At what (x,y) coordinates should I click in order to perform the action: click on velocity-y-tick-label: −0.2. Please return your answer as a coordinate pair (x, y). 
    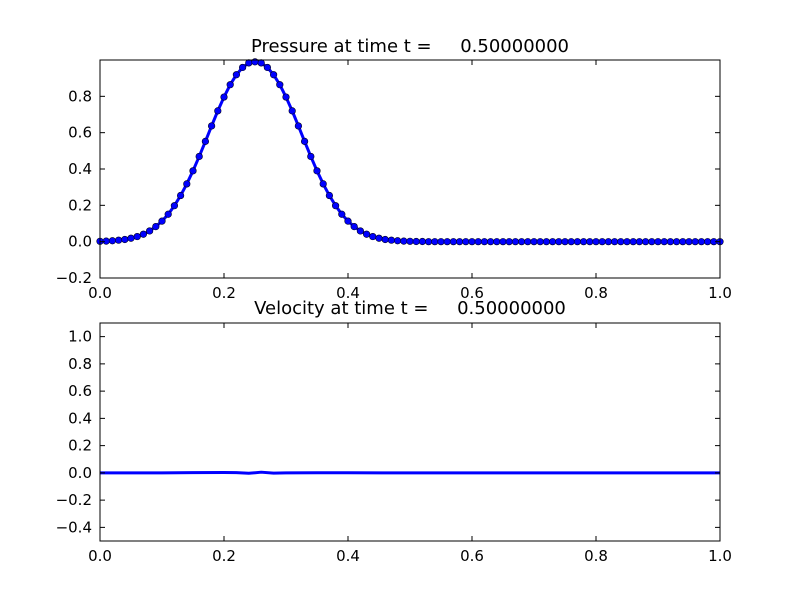
    Looking at the image, I should click on (74, 500).